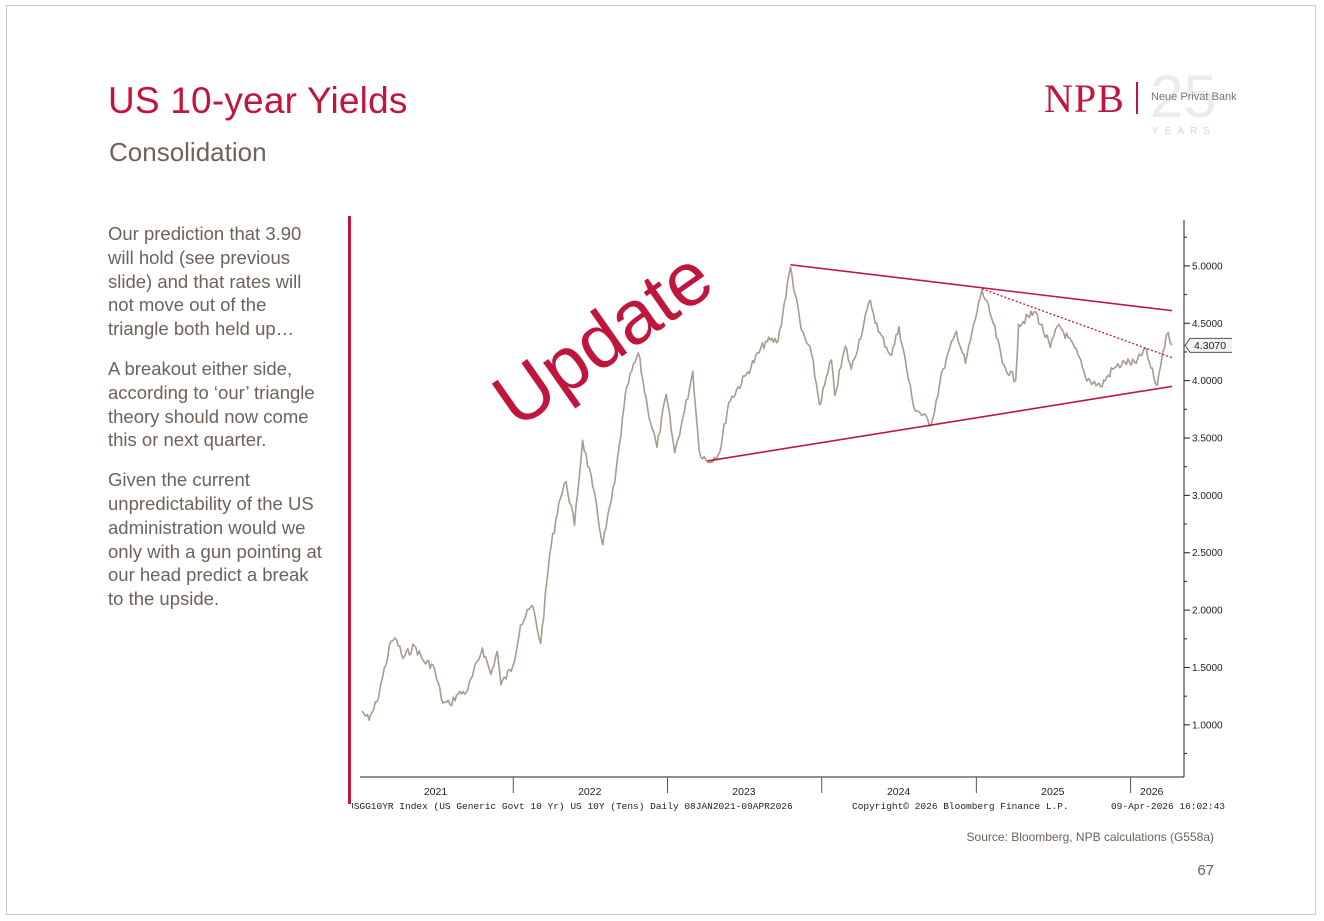  I want to click on y-tick-label: 1.0000, so click(1207, 725).